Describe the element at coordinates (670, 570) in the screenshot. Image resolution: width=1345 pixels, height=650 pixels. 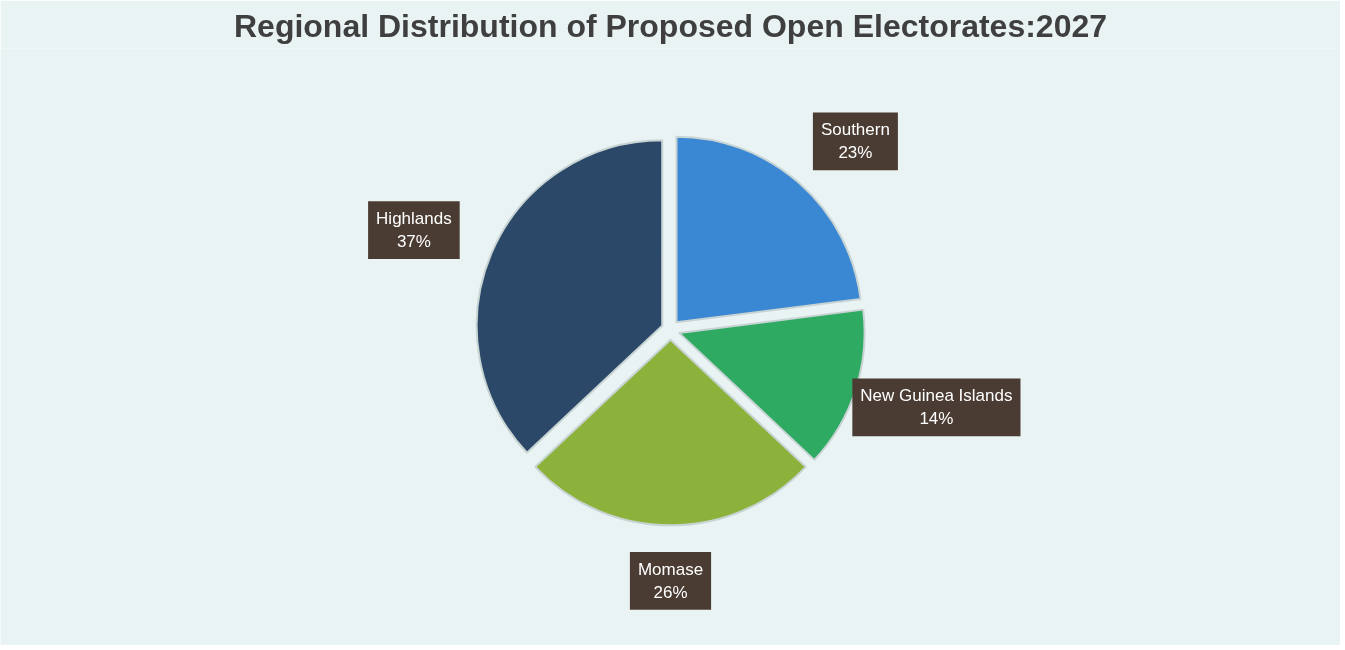
I see `slice-label: Momase` at that location.